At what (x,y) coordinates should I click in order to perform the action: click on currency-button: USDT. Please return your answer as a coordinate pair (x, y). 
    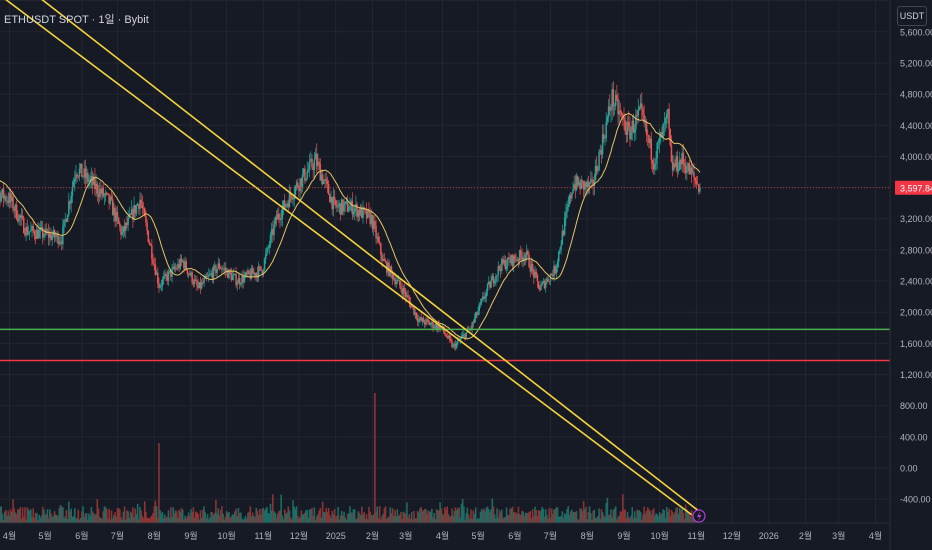
    Looking at the image, I should click on (912, 16).